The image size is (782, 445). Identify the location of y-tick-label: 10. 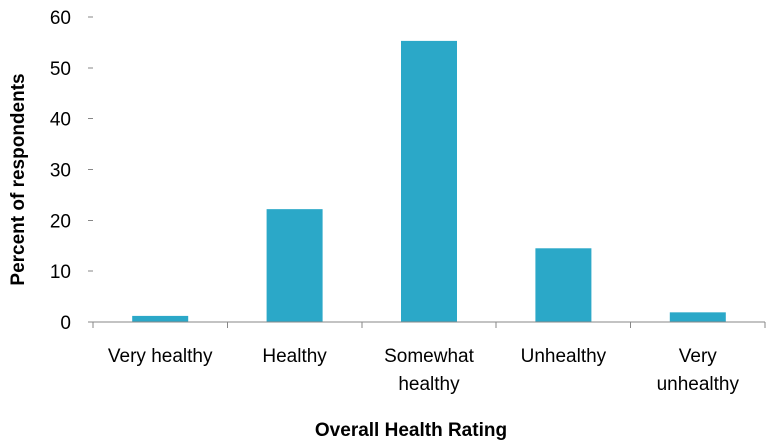
(60, 272).